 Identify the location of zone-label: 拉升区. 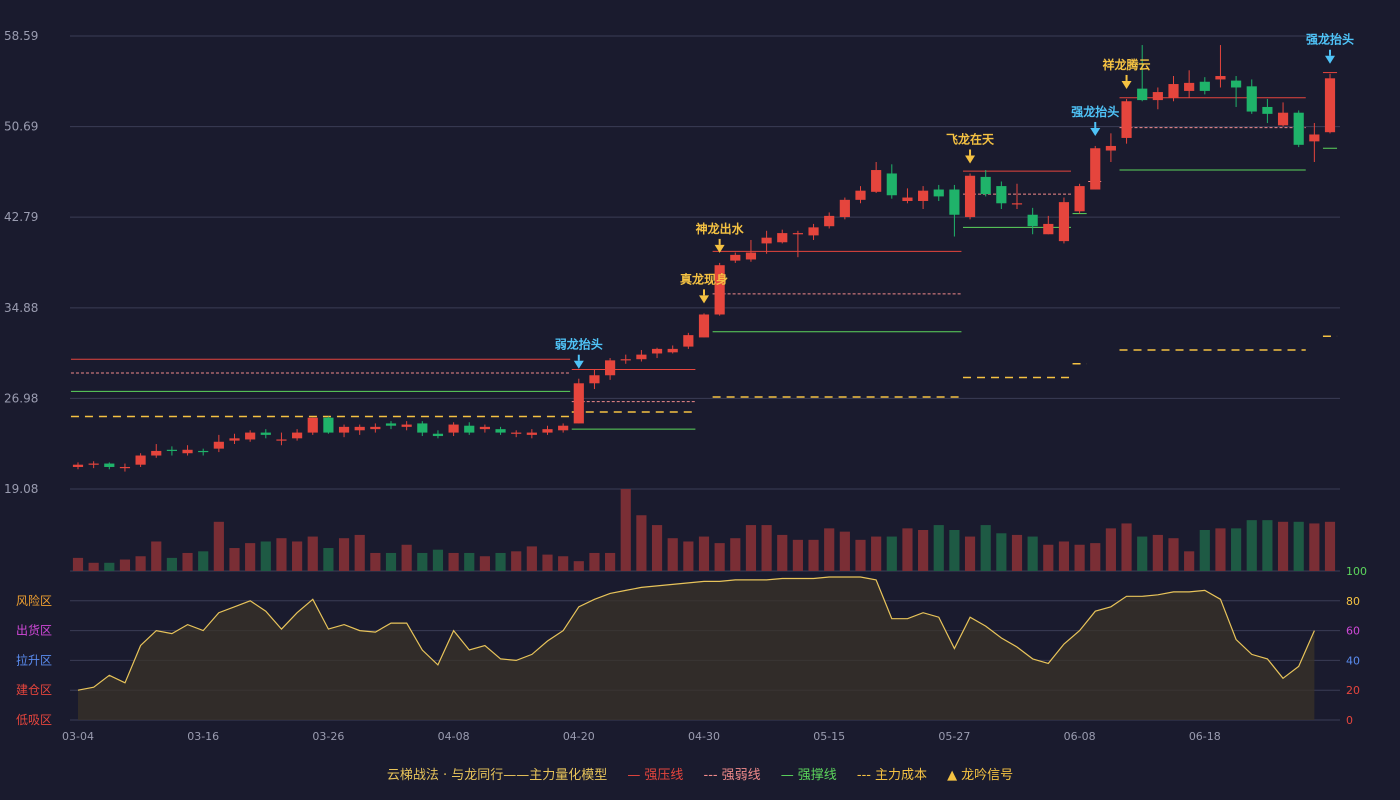
(34, 659).